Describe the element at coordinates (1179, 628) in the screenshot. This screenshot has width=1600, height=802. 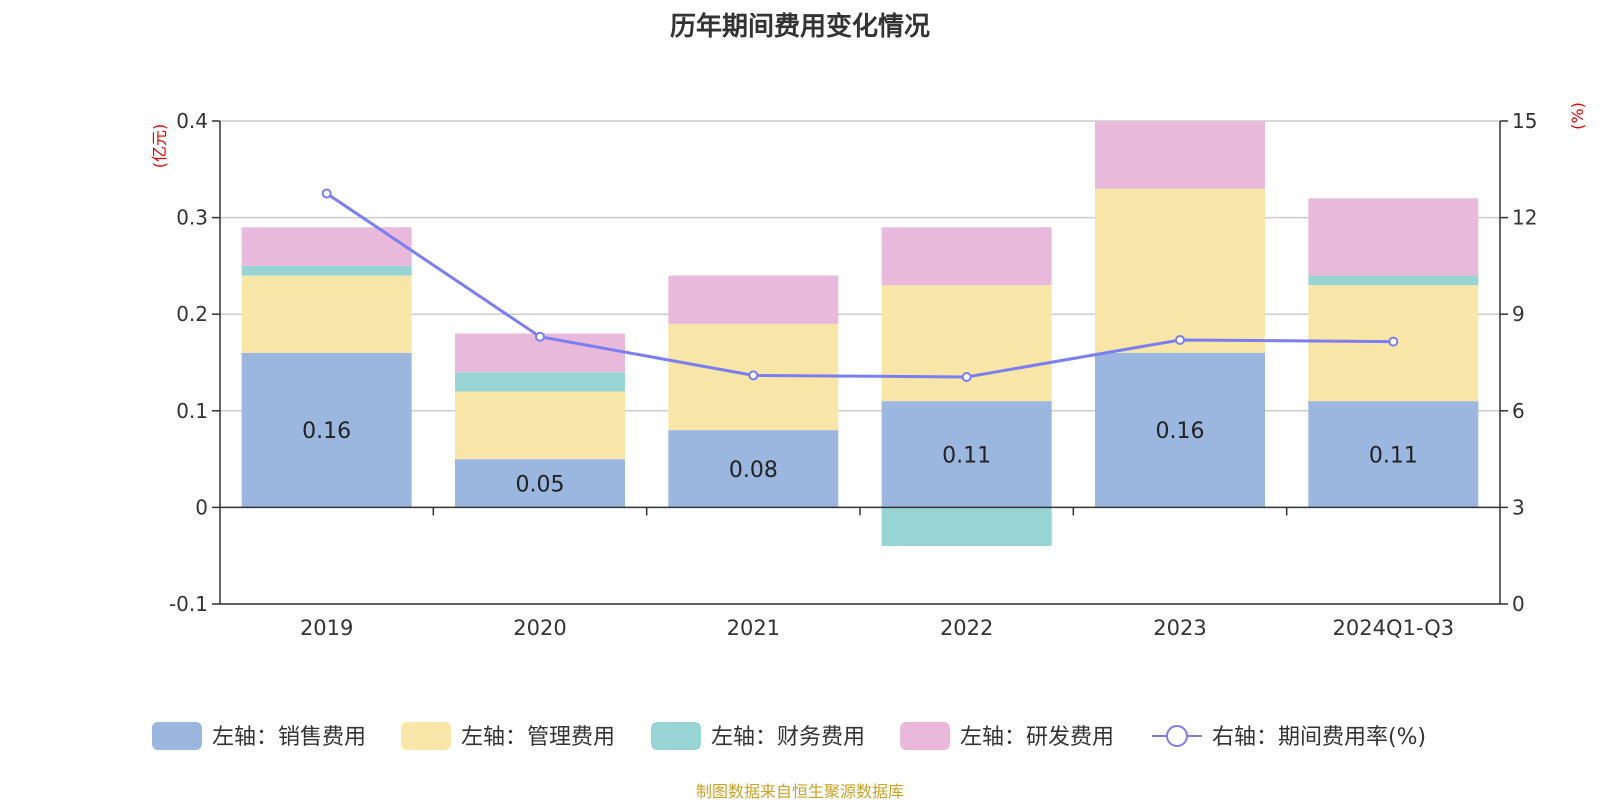
I see `x-tick-label: 2023` at that location.